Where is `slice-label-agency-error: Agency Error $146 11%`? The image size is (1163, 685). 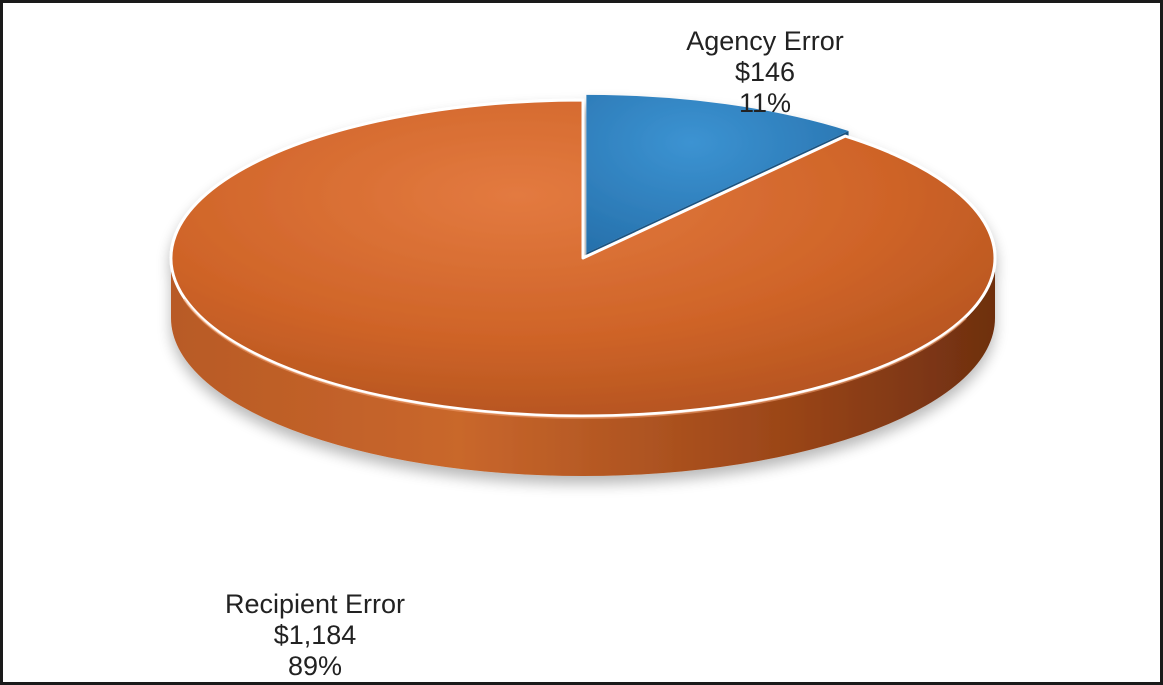 slice-label-agency-error: Agency Error $146 11% is located at coordinates (765, 72).